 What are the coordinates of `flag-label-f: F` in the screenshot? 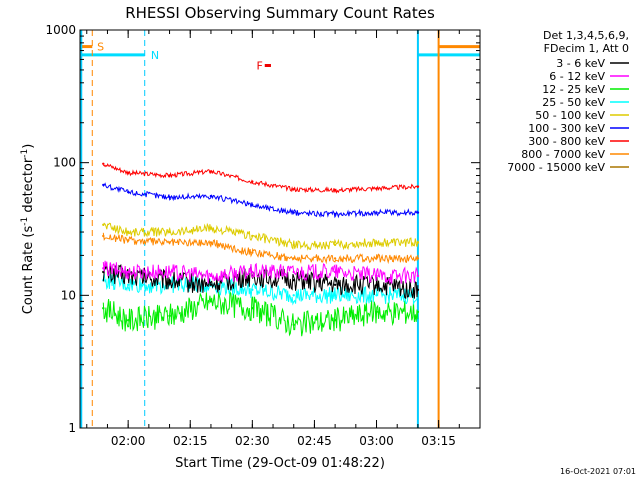 It's located at (259, 66).